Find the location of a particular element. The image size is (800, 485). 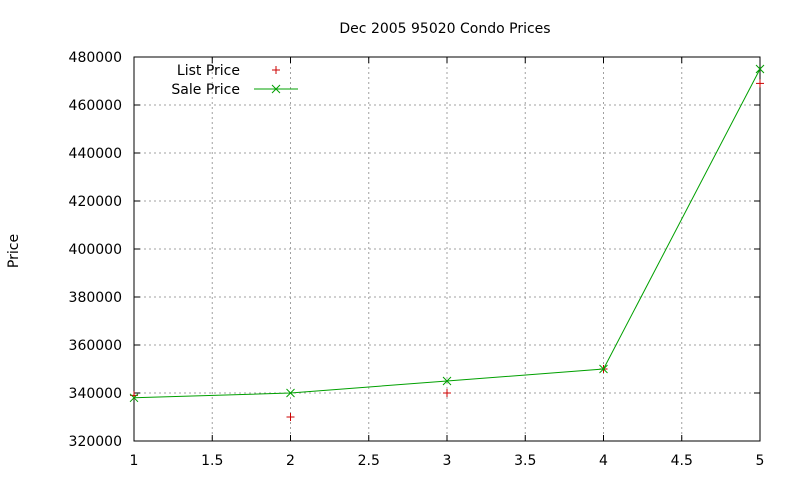

legend-label: Sale Price is located at coordinates (205, 90).